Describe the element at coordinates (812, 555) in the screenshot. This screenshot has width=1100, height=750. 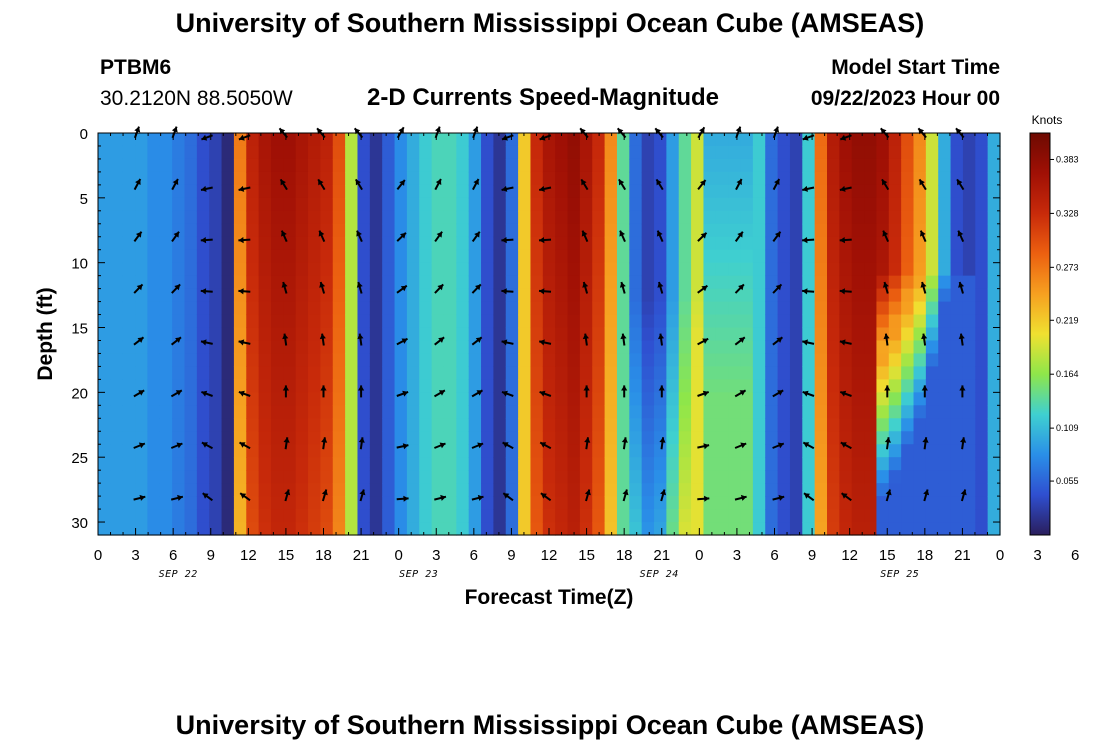
I see `x-tick-label: 9` at that location.